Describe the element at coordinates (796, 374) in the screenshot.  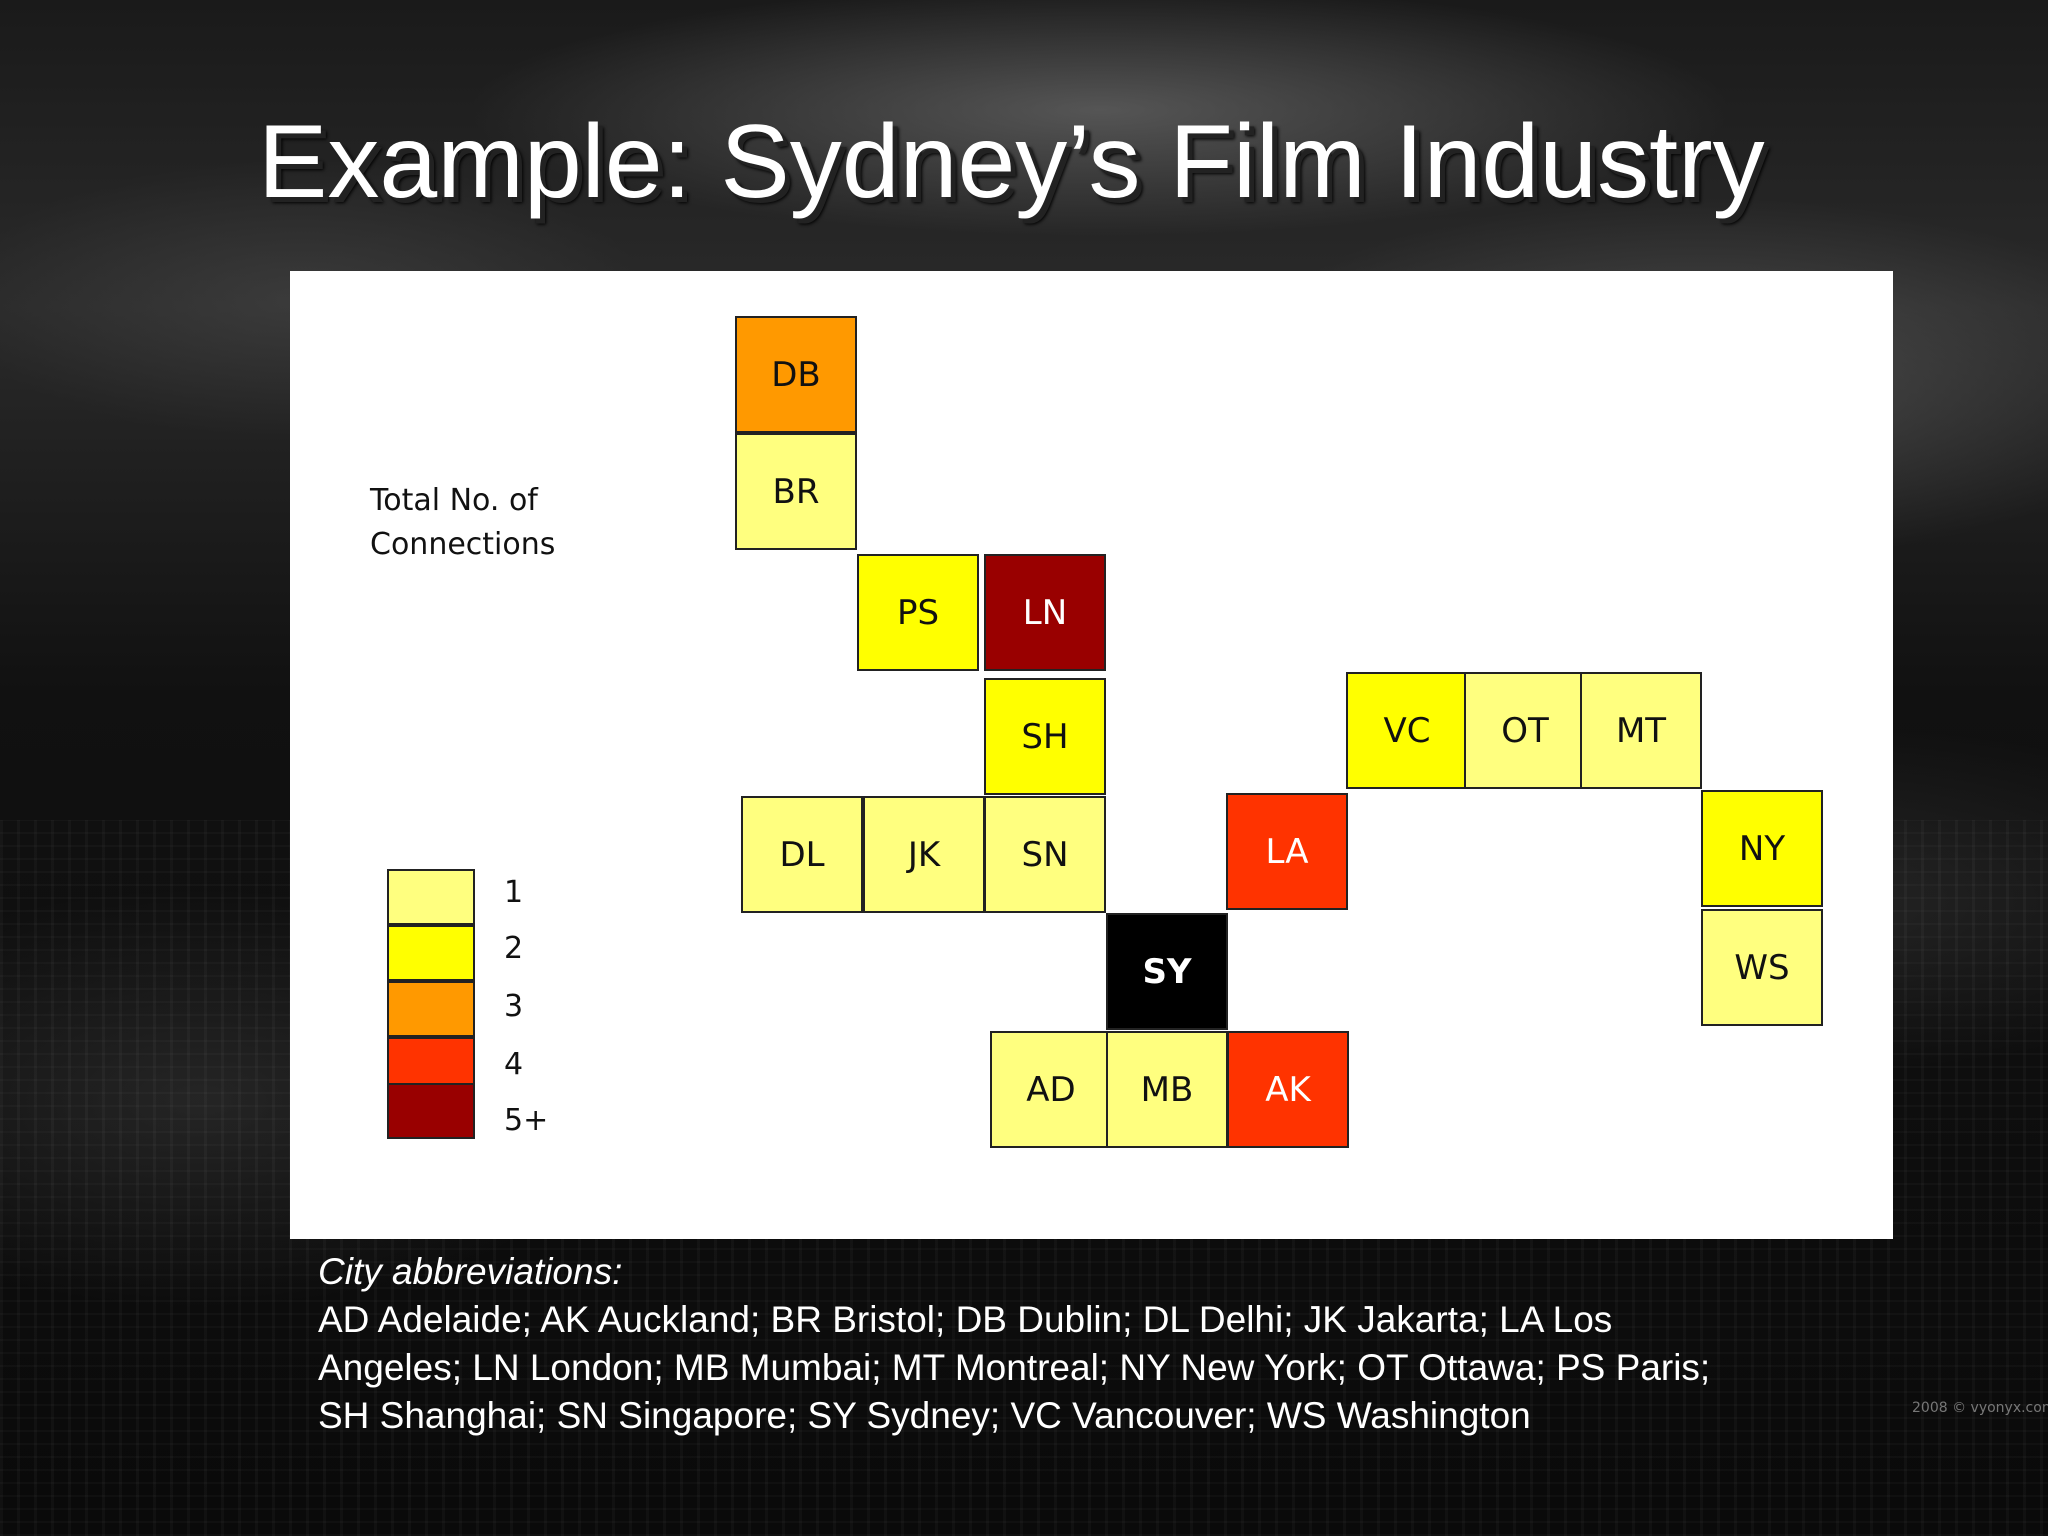
I see `city-cell-db: DB` at that location.